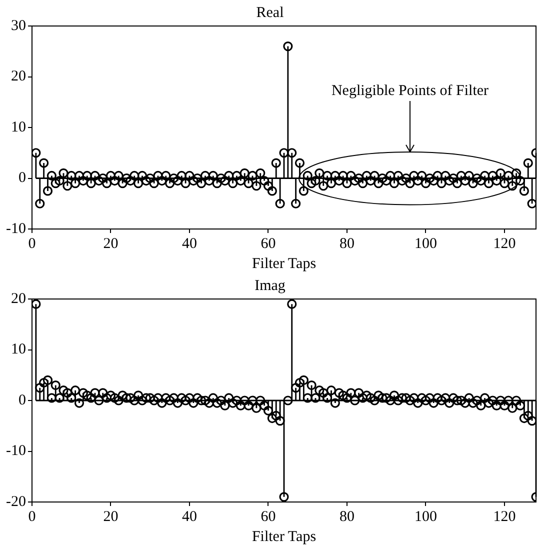  What do you see at coordinates (270, 12) in the screenshot?
I see `chart-title: Real` at bounding box center [270, 12].